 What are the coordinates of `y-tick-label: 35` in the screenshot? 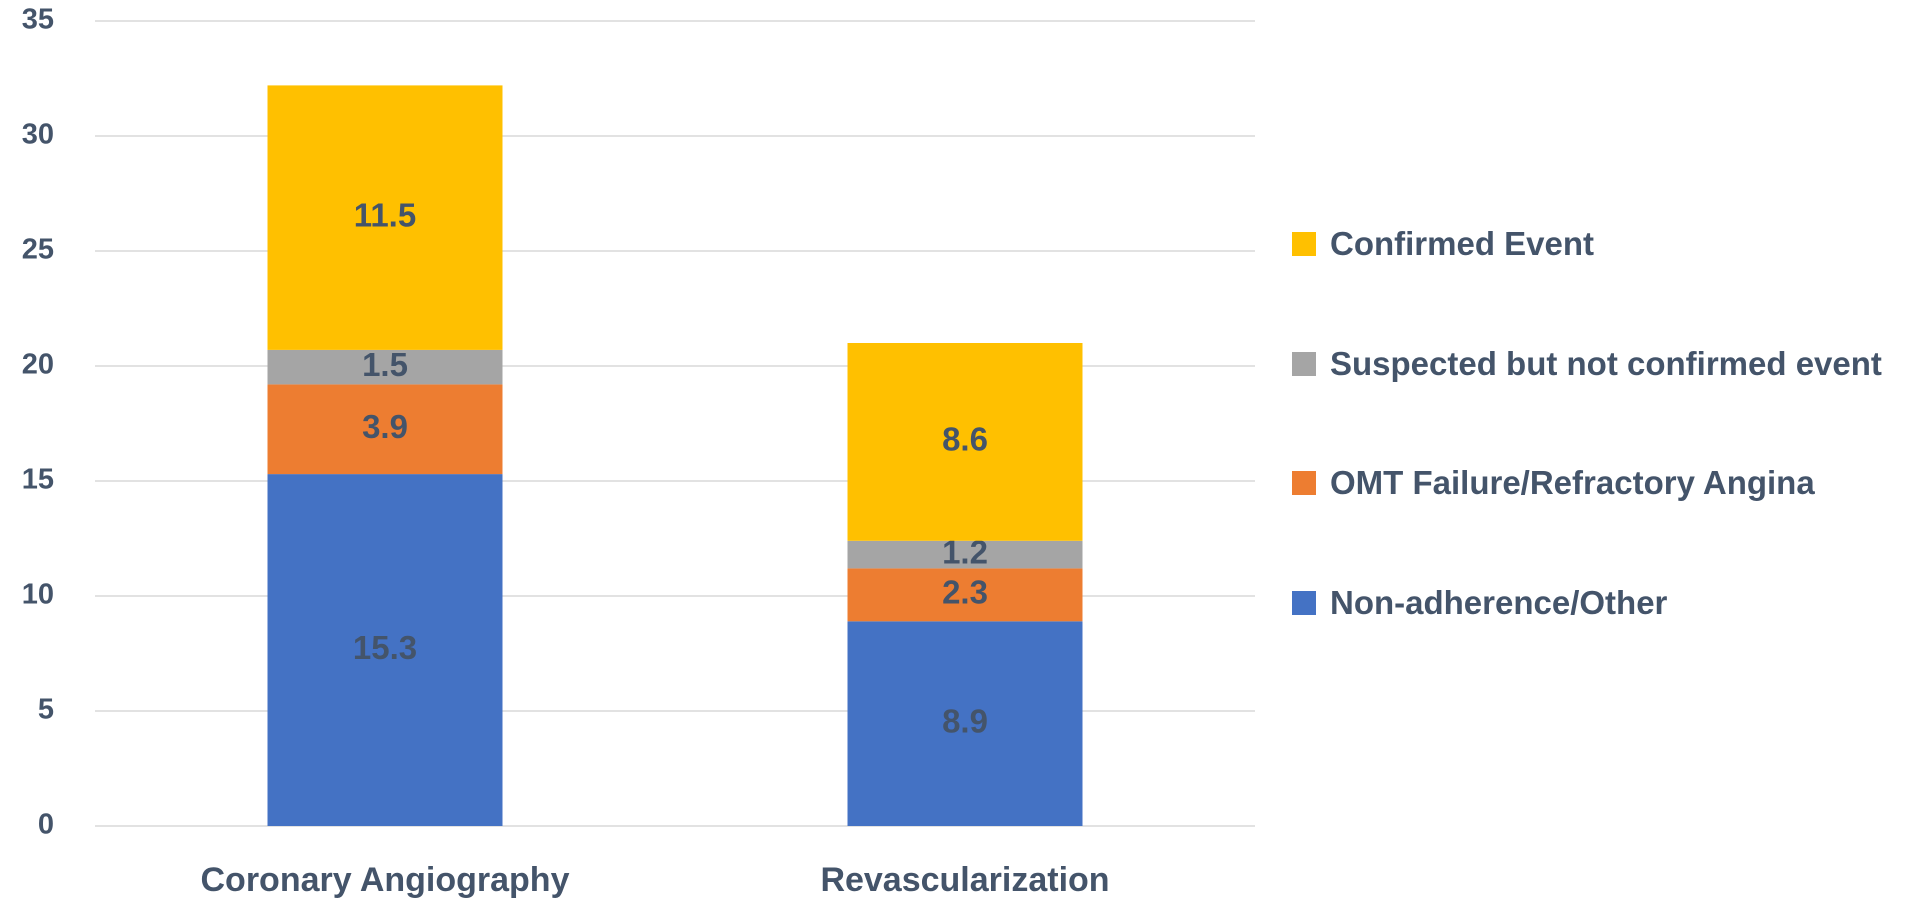 It's located at (38, 20).